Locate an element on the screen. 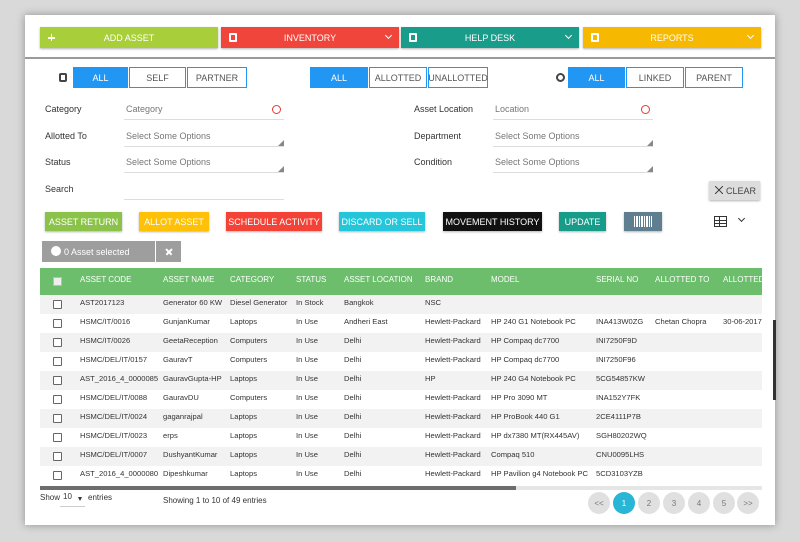 This screenshot has width=800, height=542. column-header: ASSET NAME is located at coordinates (189, 279).